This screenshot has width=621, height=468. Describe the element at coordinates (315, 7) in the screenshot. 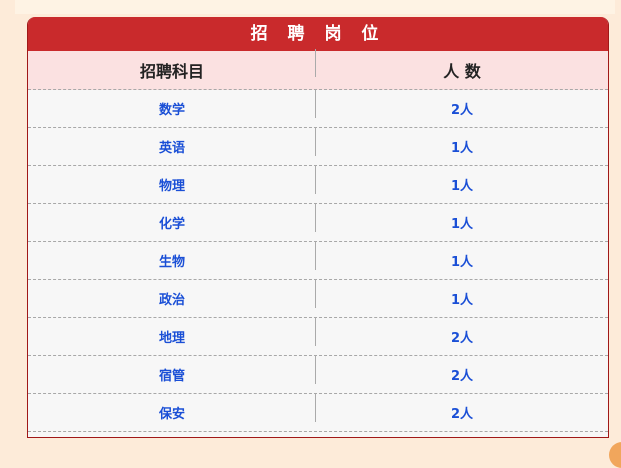

I see `top-strip` at that location.